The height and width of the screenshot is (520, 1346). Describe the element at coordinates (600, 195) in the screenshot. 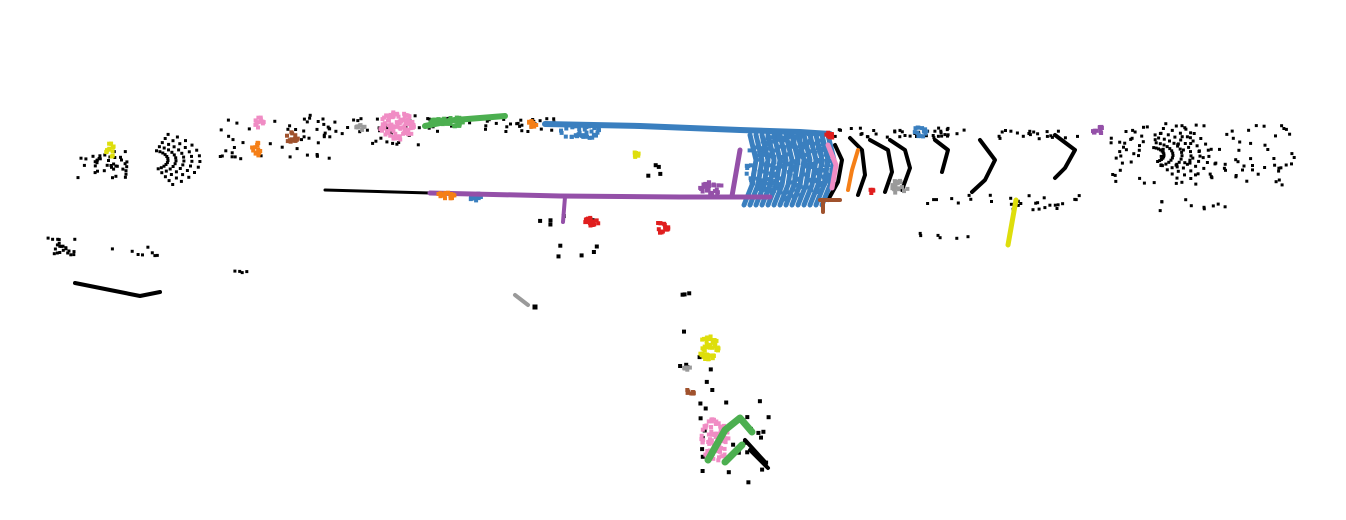

I see `segment-purple` at that location.